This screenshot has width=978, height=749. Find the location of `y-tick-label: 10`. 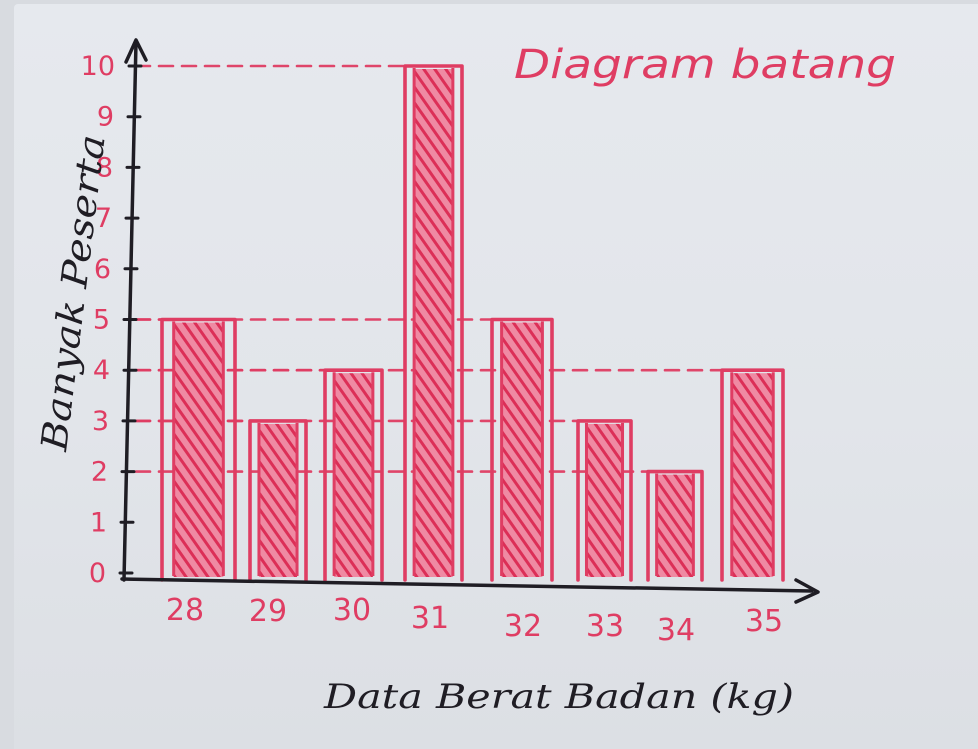

y-tick-label: 10 is located at coordinates (98, 66).